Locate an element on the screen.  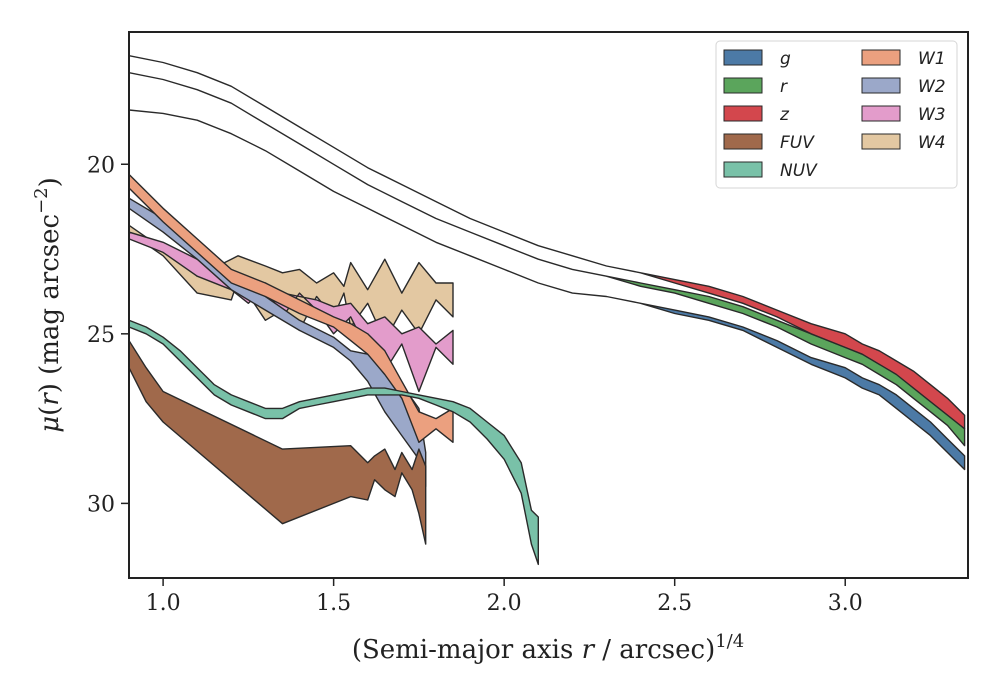
legend-item-g: g is located at coordinates (757, 59).